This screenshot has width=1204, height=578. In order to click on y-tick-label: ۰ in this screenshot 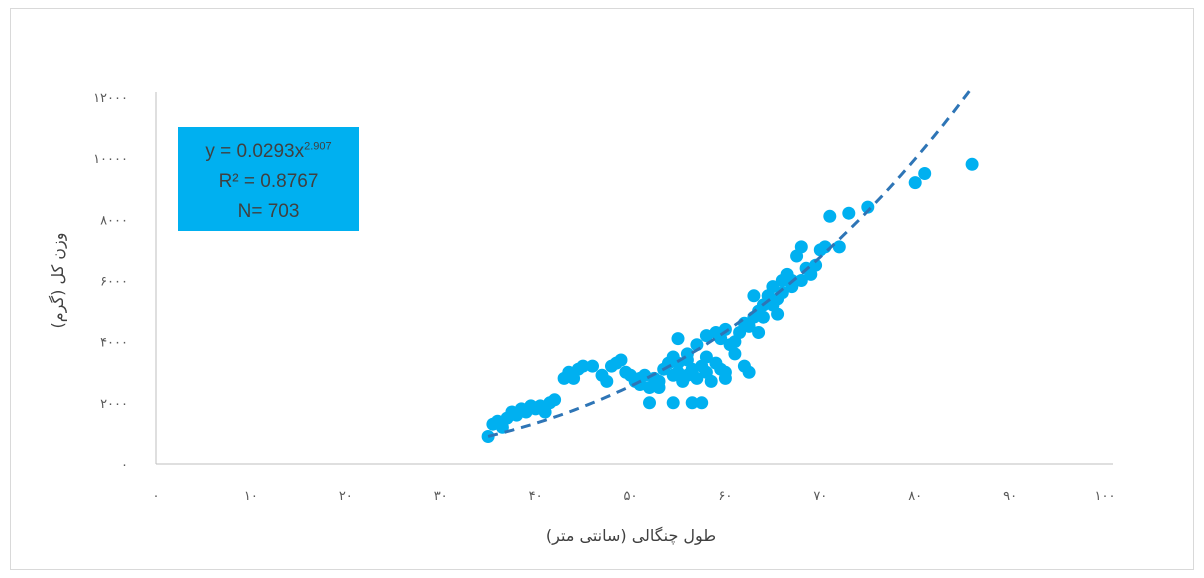, I will do `click(124, 465)`.